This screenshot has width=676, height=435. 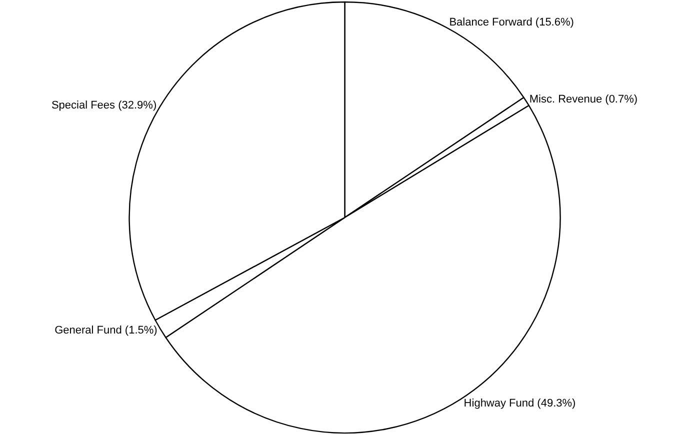 I want to click on slice-label: Balance Forward (15.6%), so click(x=511, y=22).